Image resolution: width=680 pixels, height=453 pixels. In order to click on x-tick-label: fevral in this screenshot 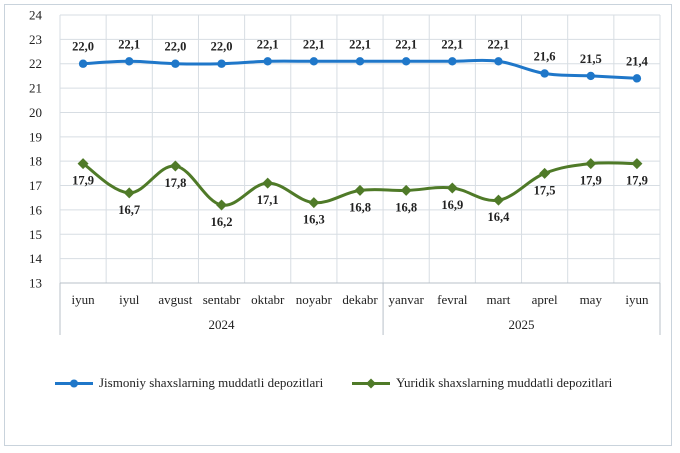, I will do `click(452, 299)`.